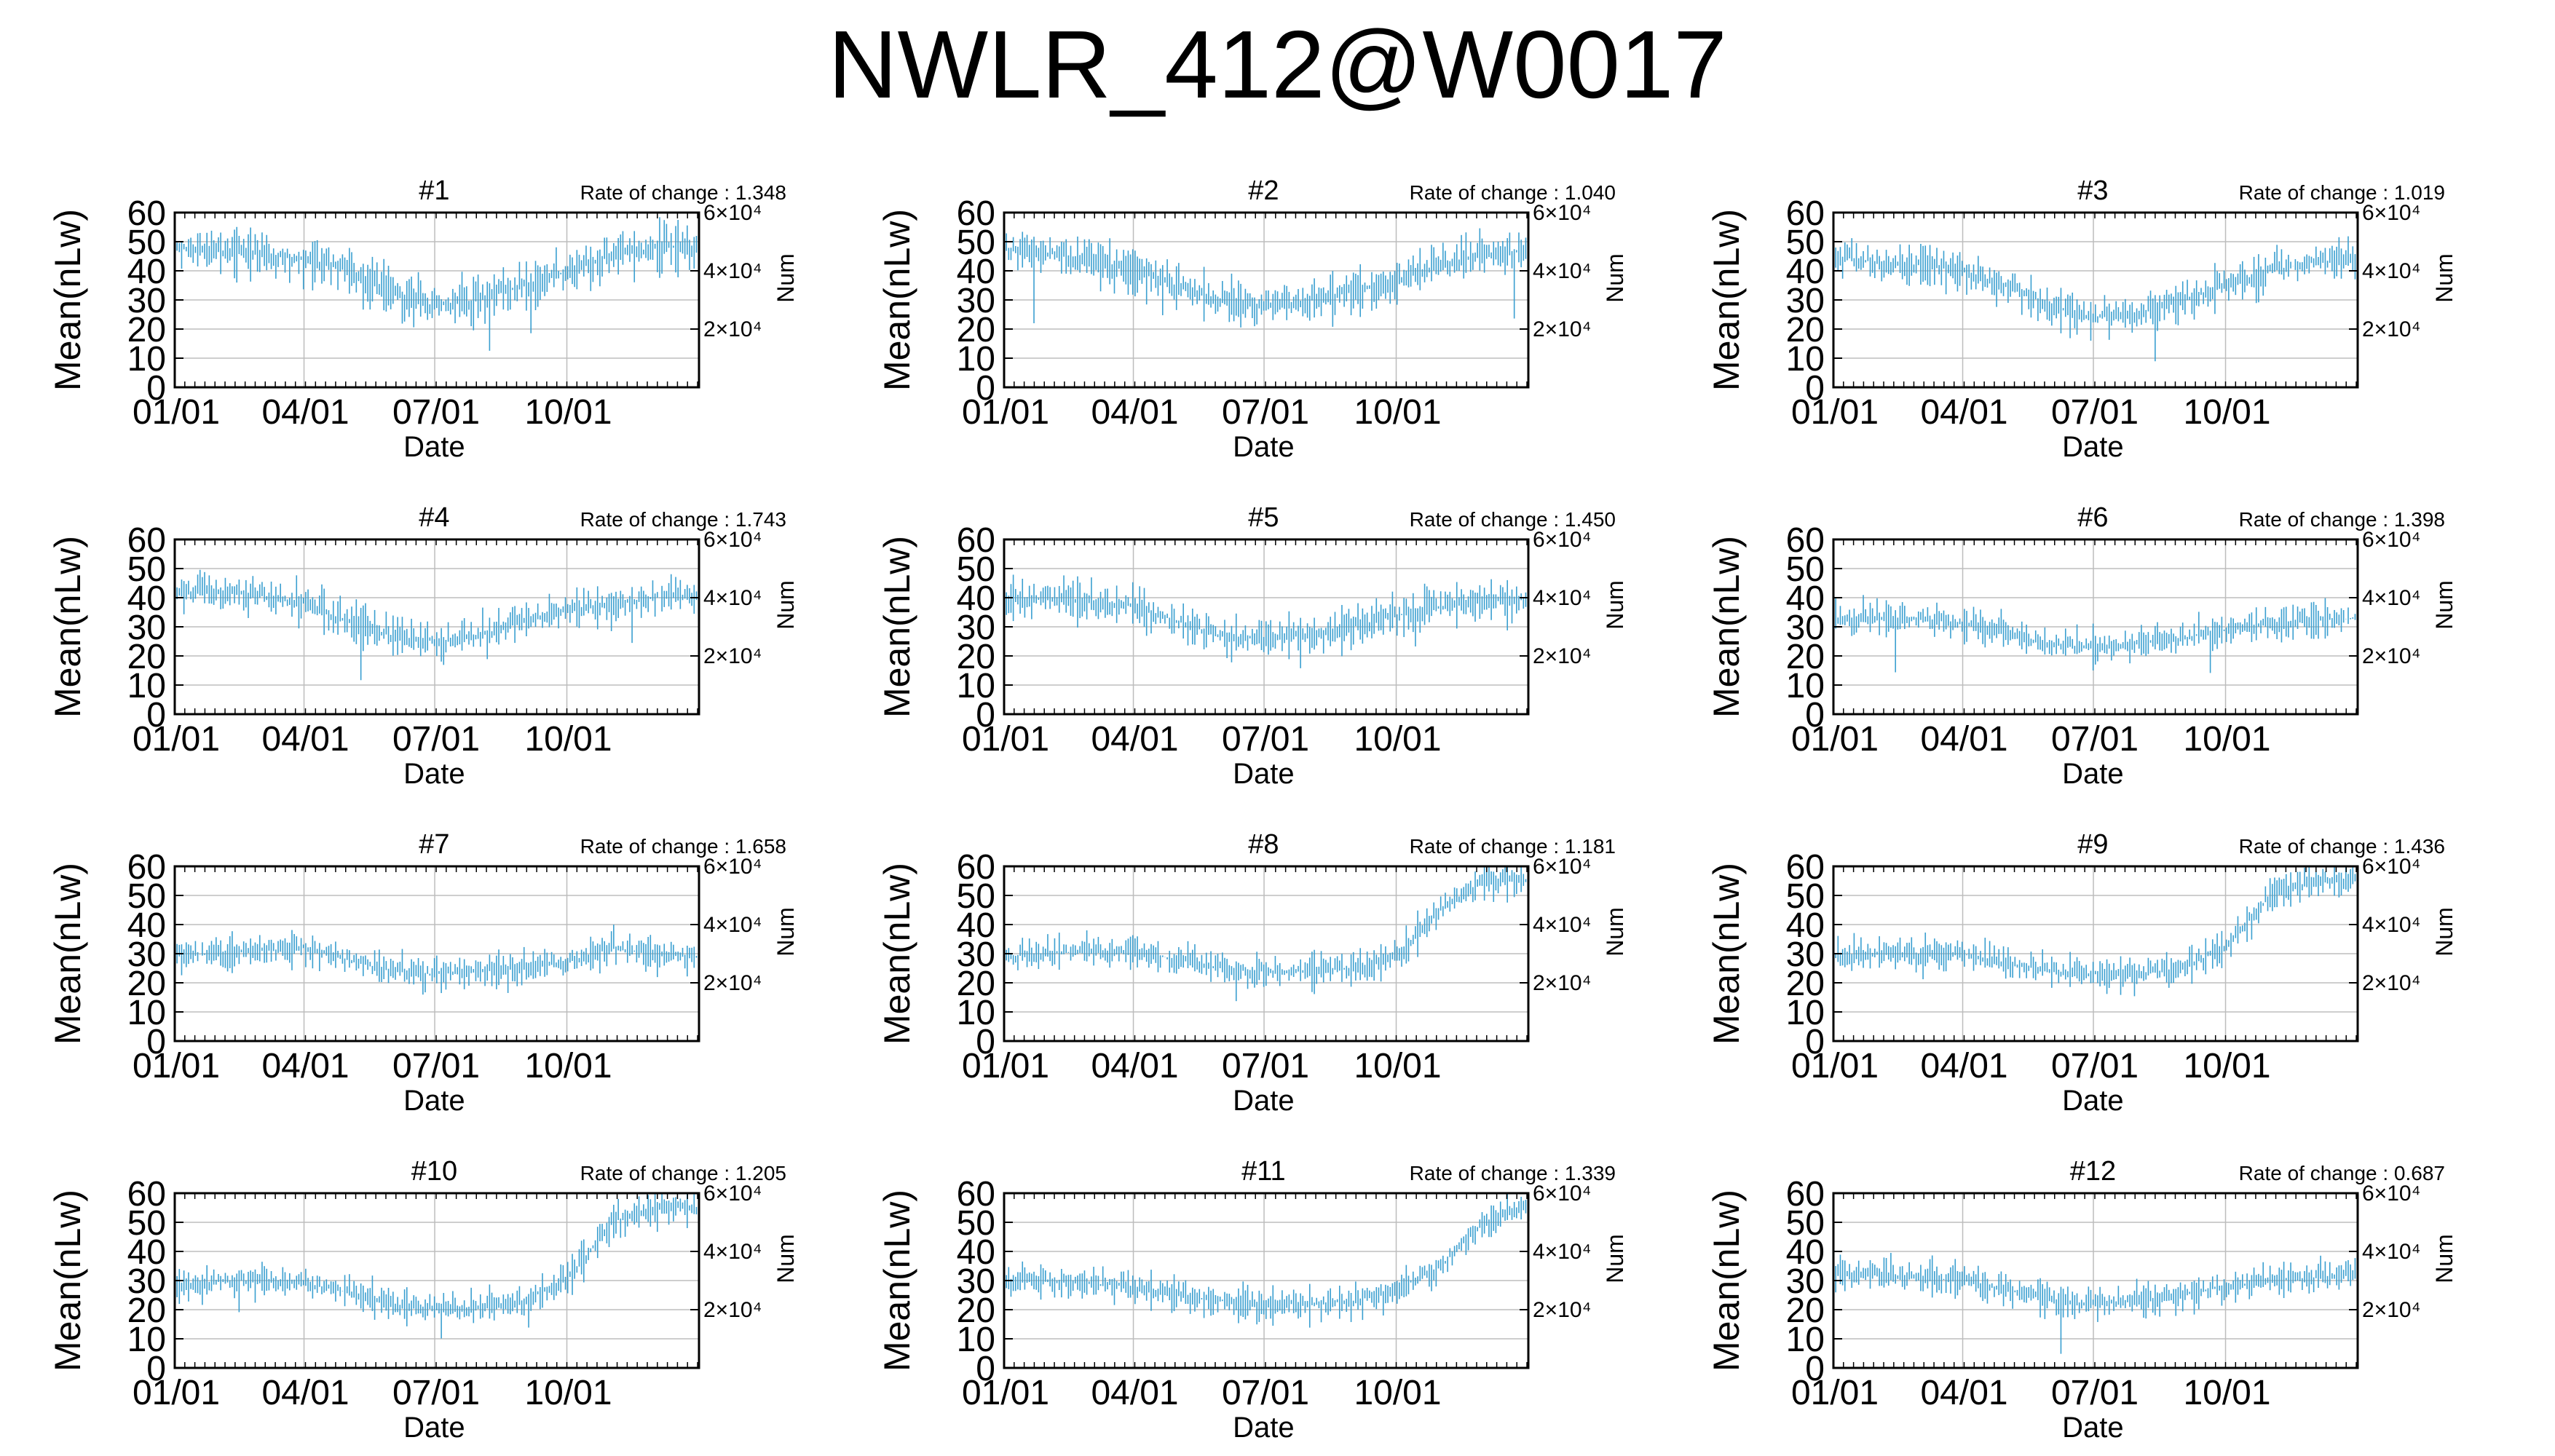 The image size is (2555, 1456). What do you see at coordinates (434, 844) in the screenshot?
I see `panel-title: #7` at bounding box center [434, 844].